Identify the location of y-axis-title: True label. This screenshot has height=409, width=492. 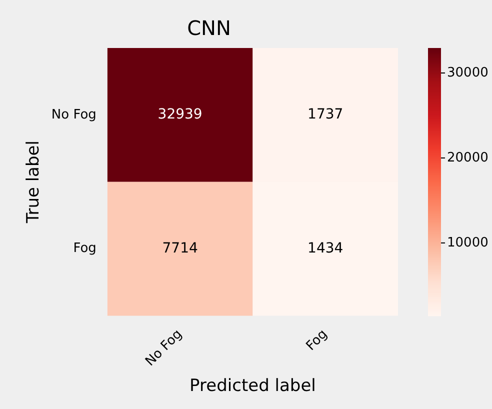
(34, 182).